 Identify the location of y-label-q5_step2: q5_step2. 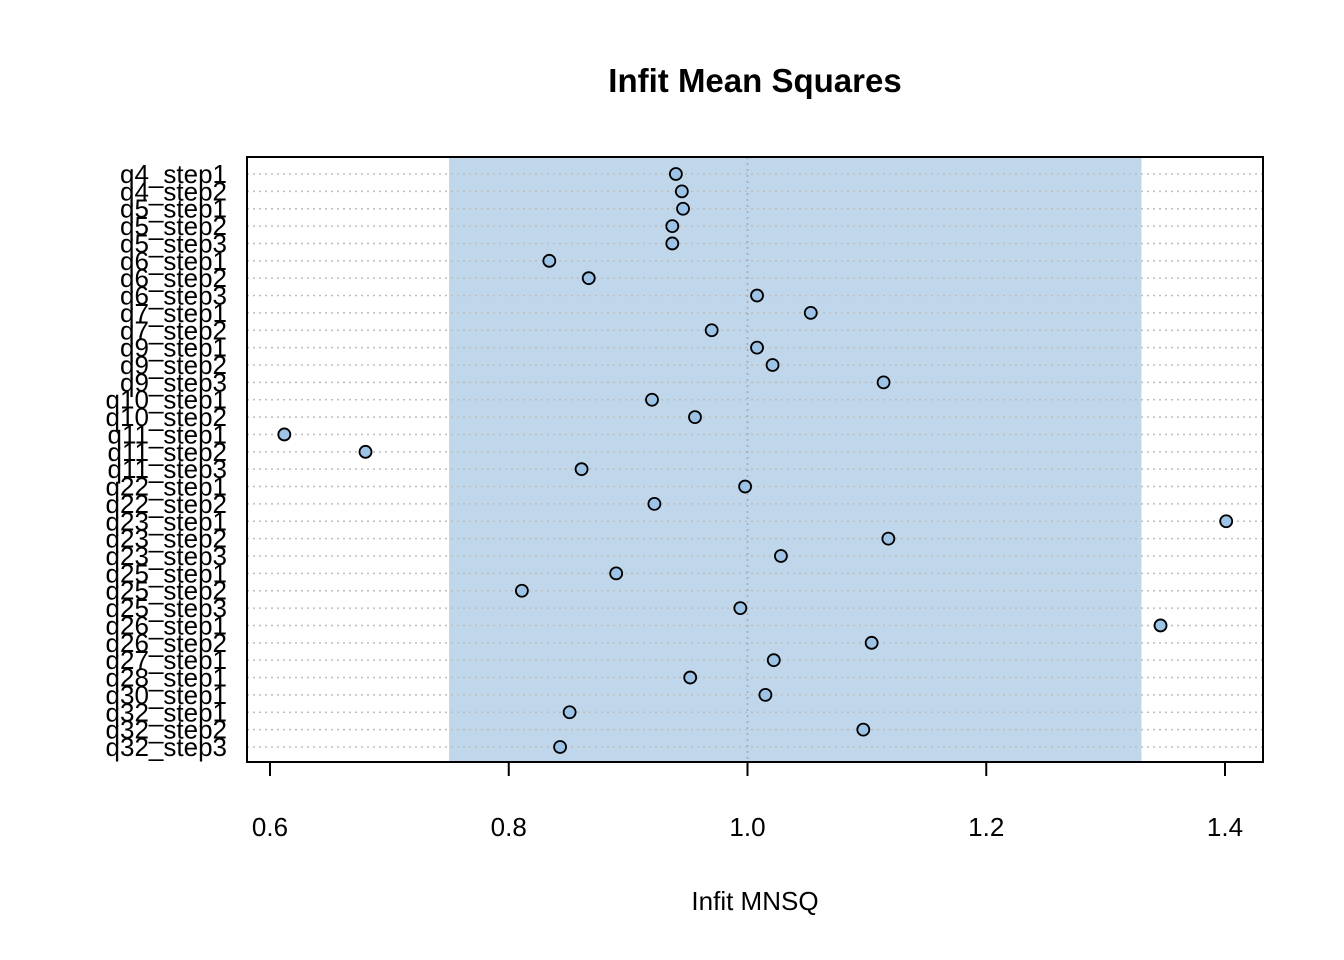
(173, 226).